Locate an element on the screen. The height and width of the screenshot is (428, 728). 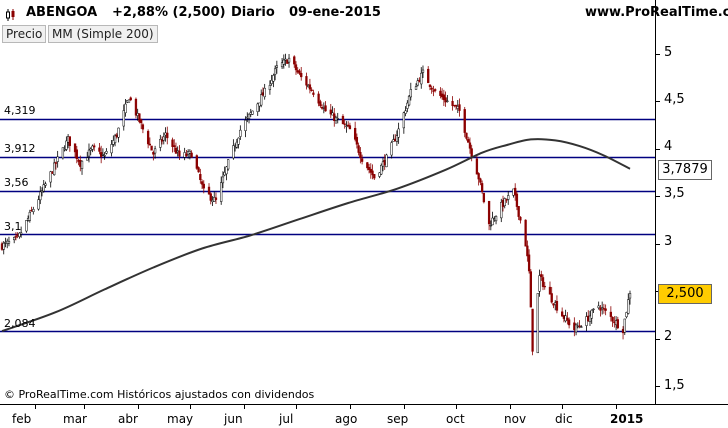
price-legend-chip: Precio is located at coordinates (24, 34).